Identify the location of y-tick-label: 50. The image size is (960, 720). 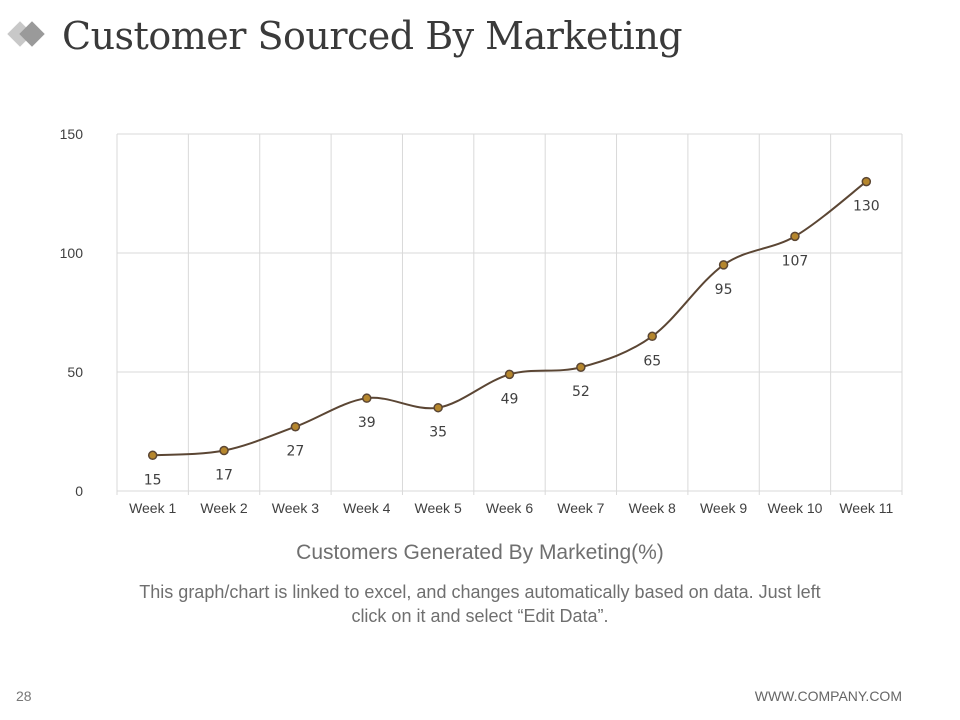
(75, 372).